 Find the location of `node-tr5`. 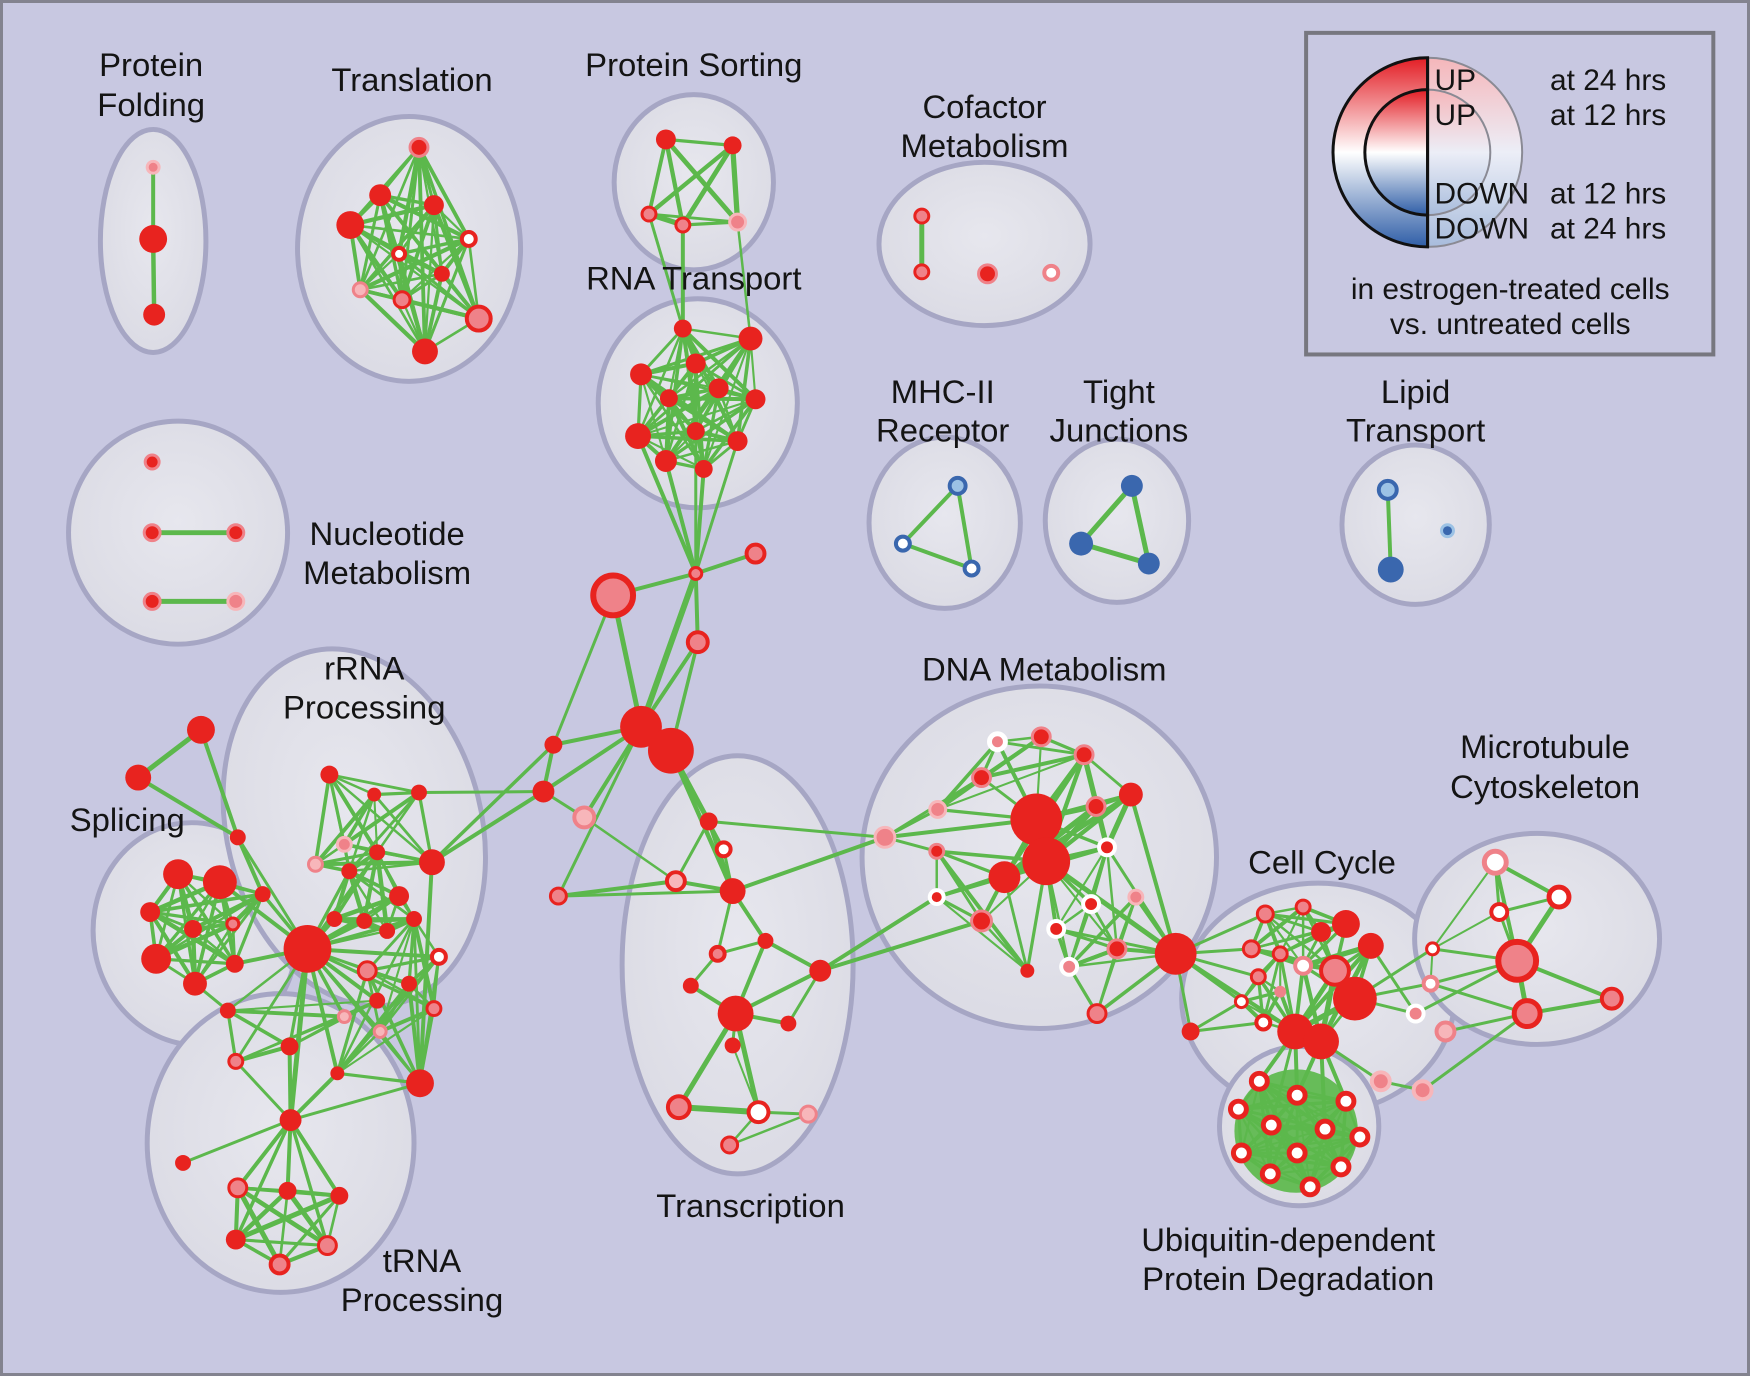

node-tr5 is located at coordinates (558, 896).